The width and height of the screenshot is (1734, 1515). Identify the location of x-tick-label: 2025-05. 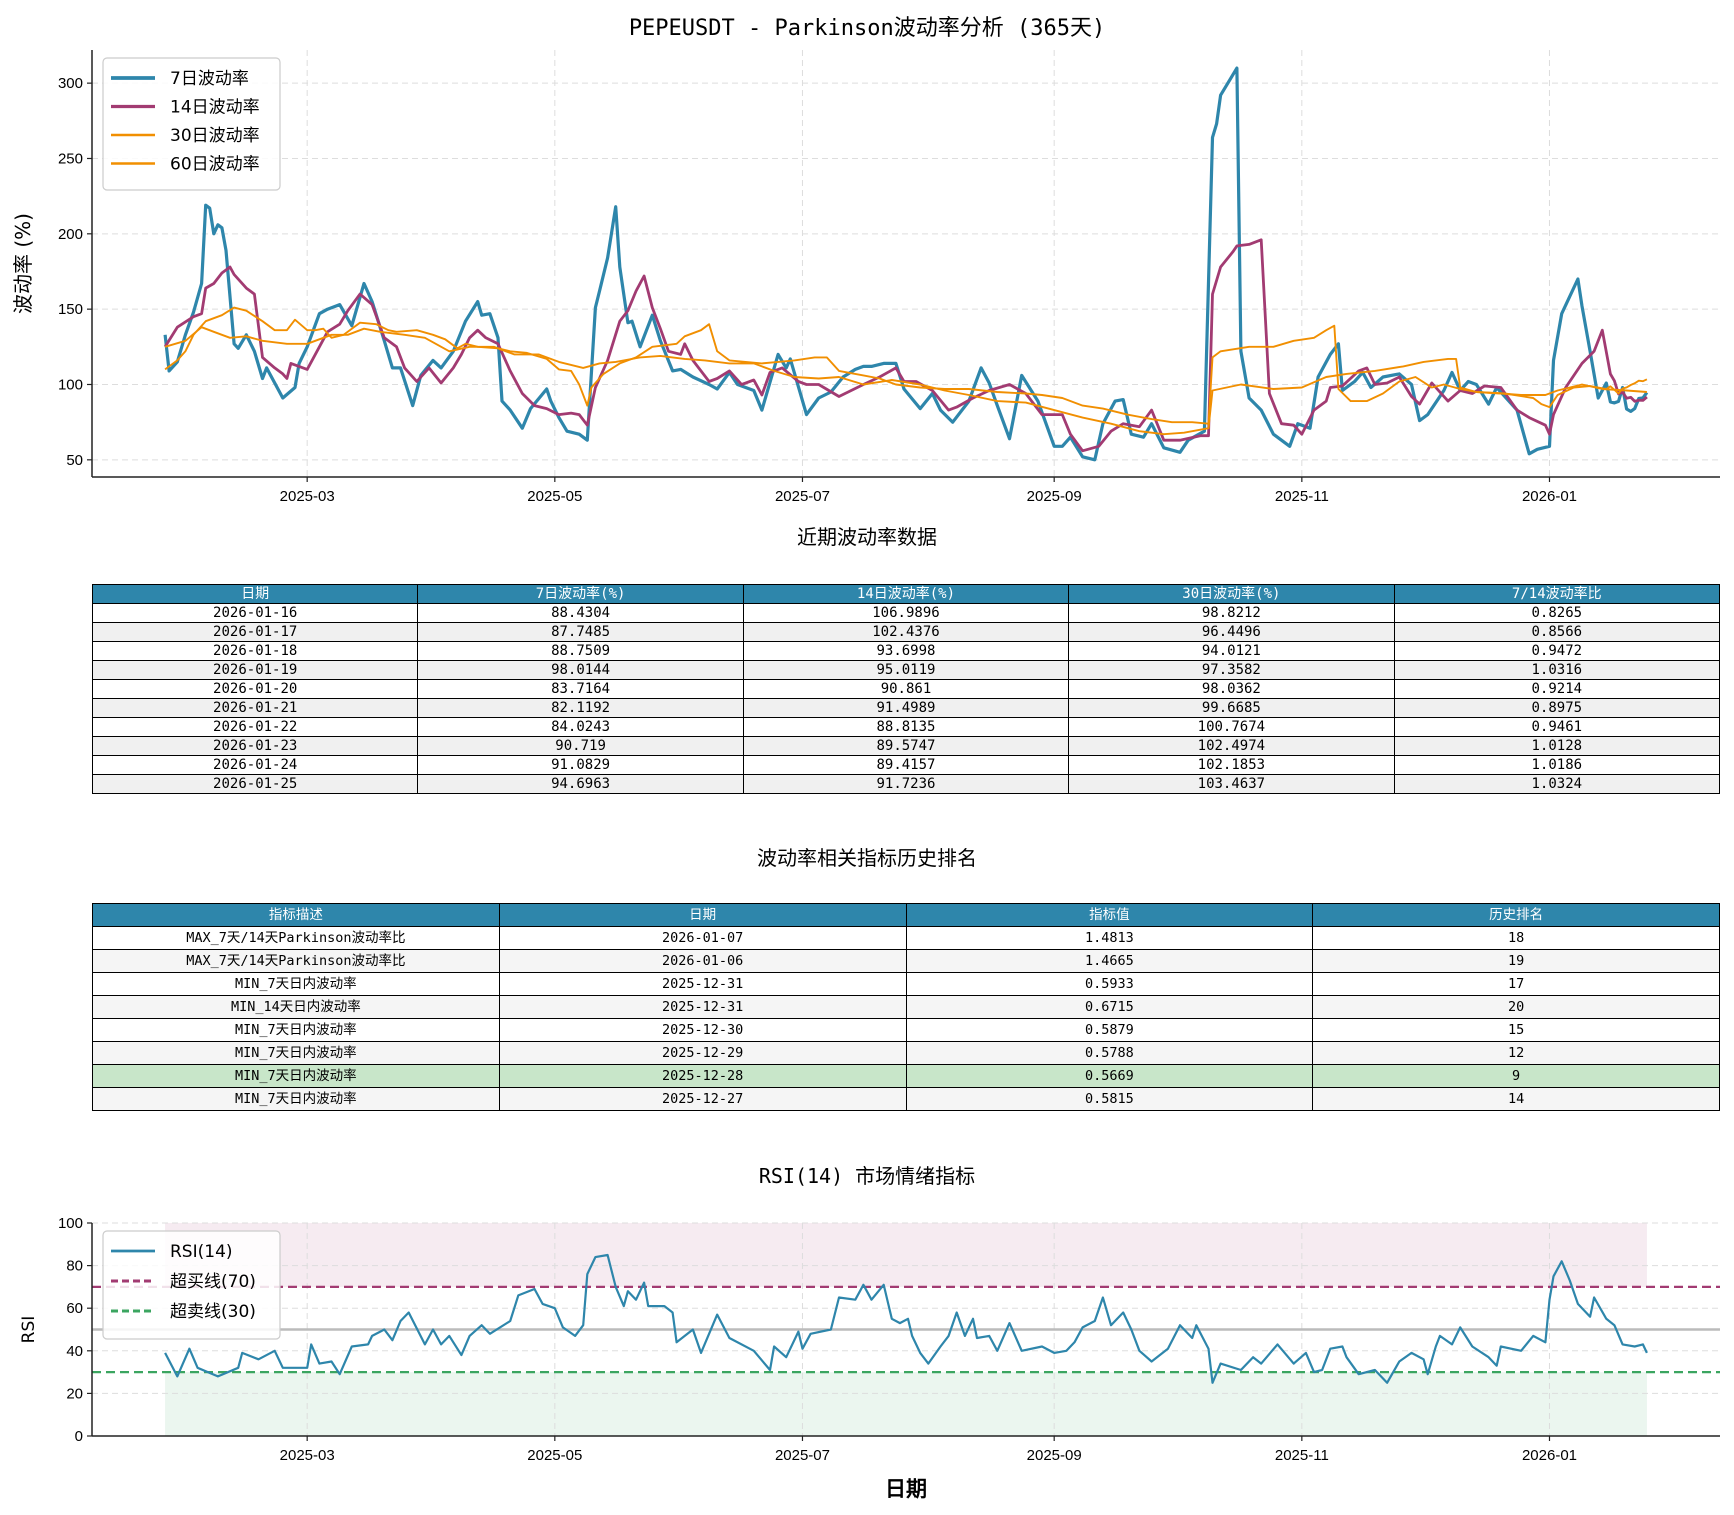
(554, 1455).